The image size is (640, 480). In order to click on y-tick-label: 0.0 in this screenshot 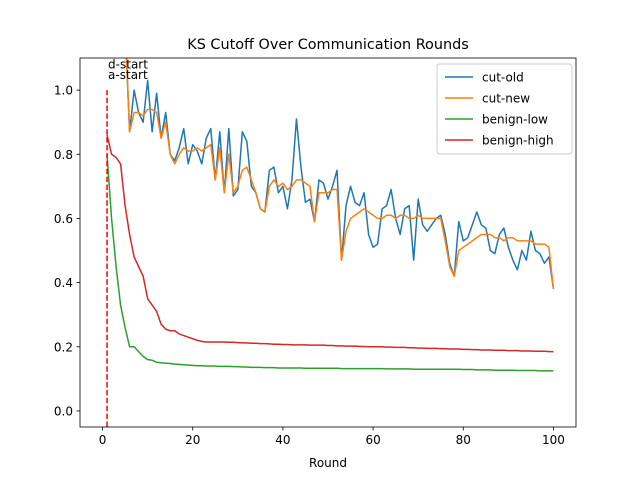, I will do `click(63, 411)`.